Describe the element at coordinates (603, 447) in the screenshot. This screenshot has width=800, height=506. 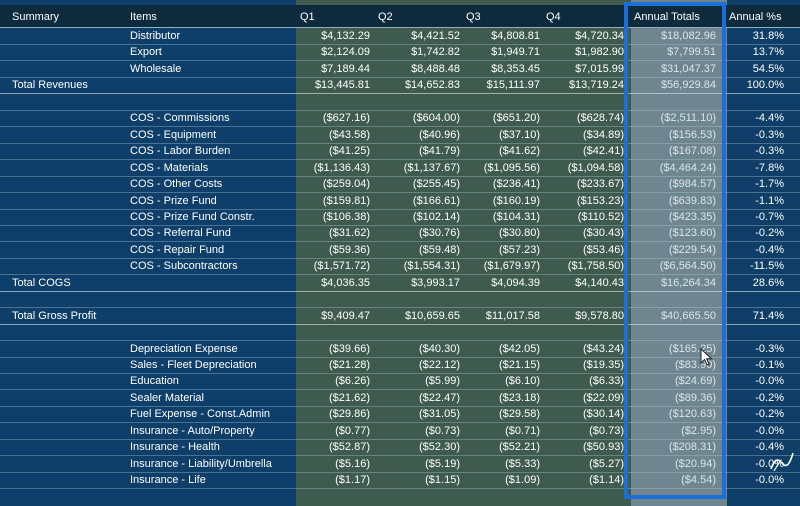
I see `q4-cell: ($50.93)` at that location.